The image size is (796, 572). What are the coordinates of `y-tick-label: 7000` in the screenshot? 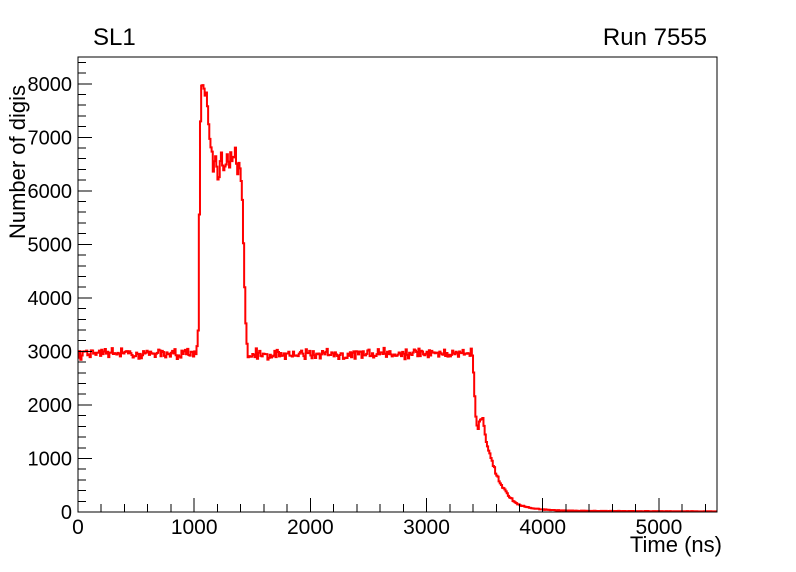 It's located at (50, 138).